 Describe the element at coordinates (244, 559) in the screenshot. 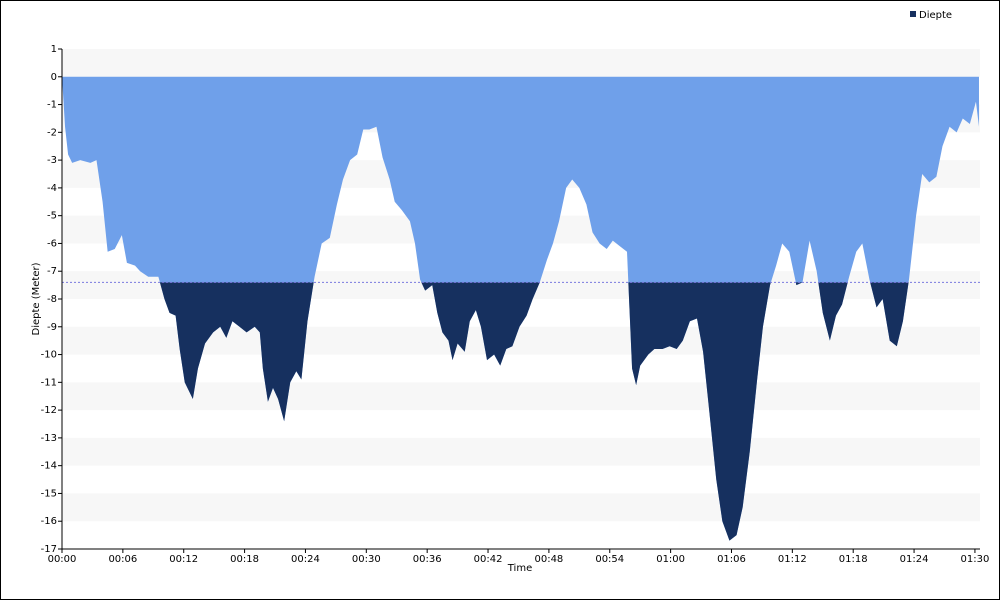

I see `x-tick-label: 00:18` at that location.